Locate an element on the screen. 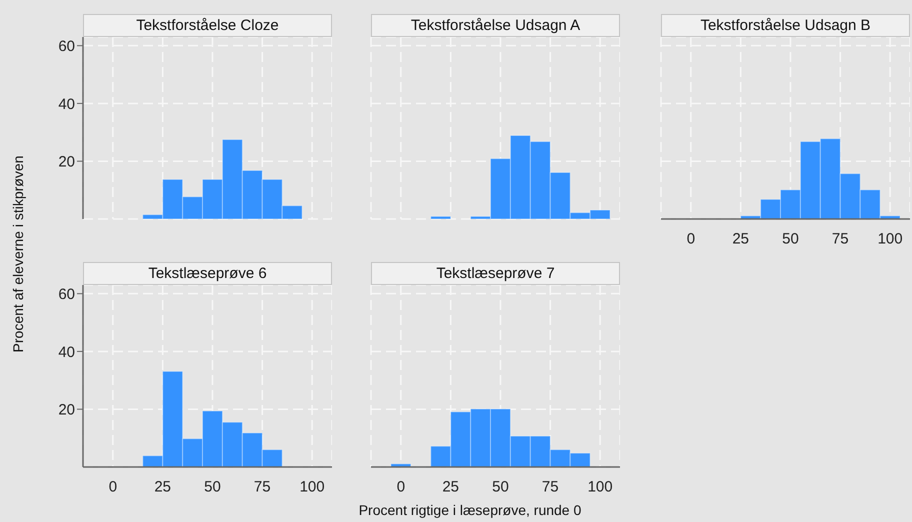 This screenshot has width=912, height=522. chart-title: Tekstforståelse Udsagn A is located at coordinates (495, 25).